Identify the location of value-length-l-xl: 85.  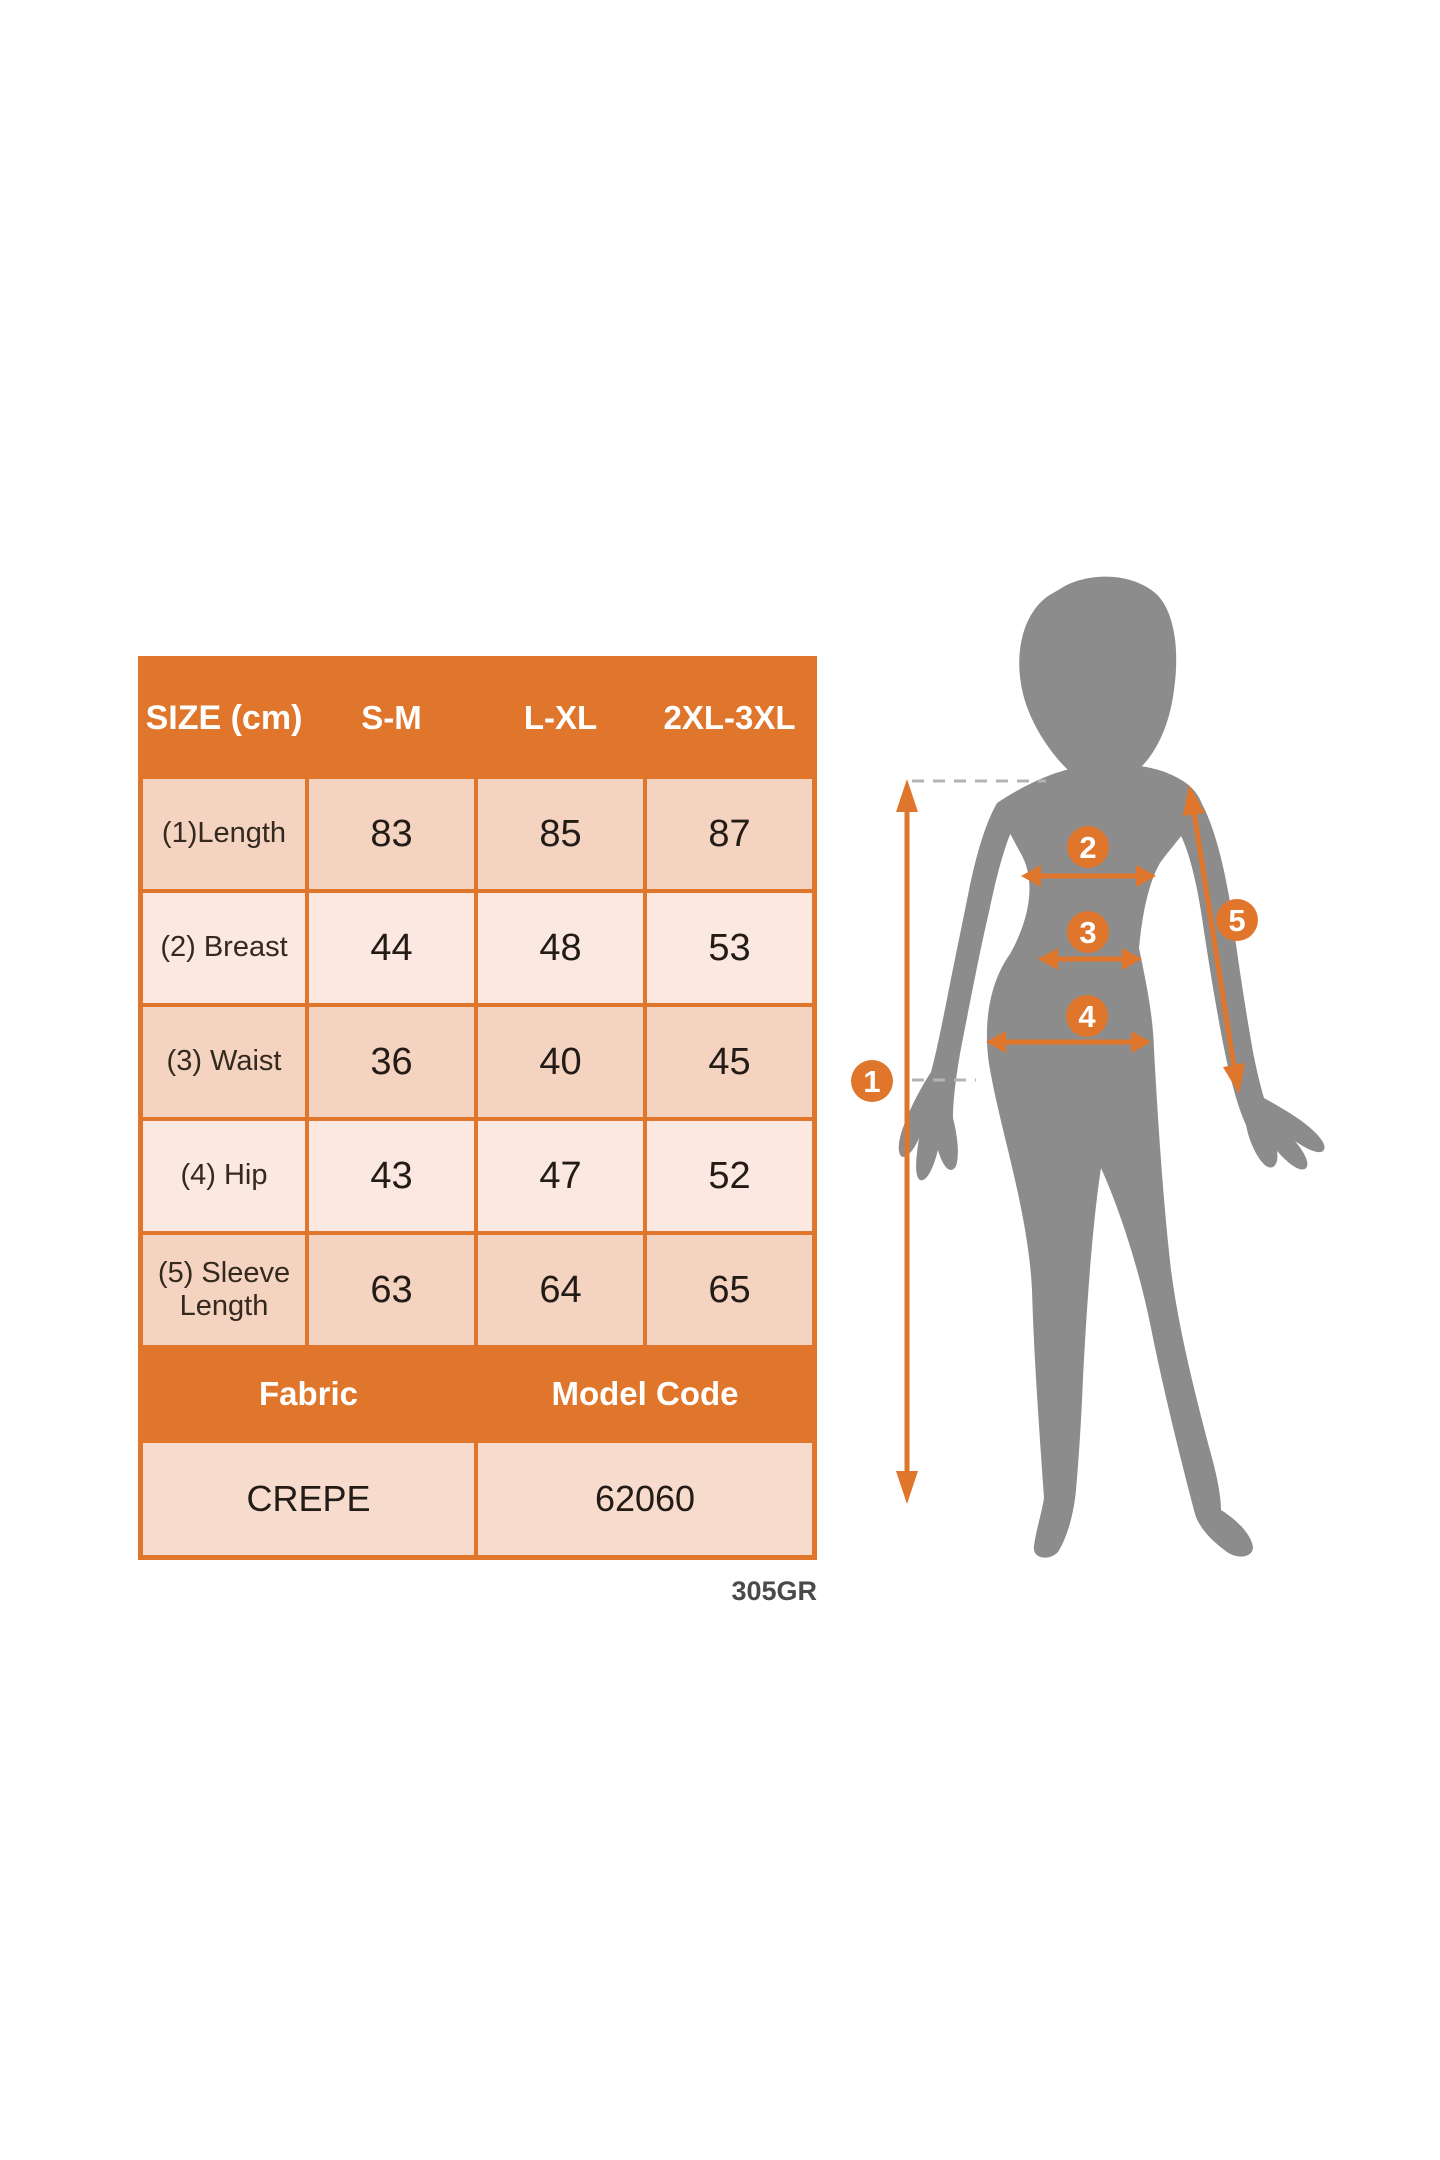
(560, 834).